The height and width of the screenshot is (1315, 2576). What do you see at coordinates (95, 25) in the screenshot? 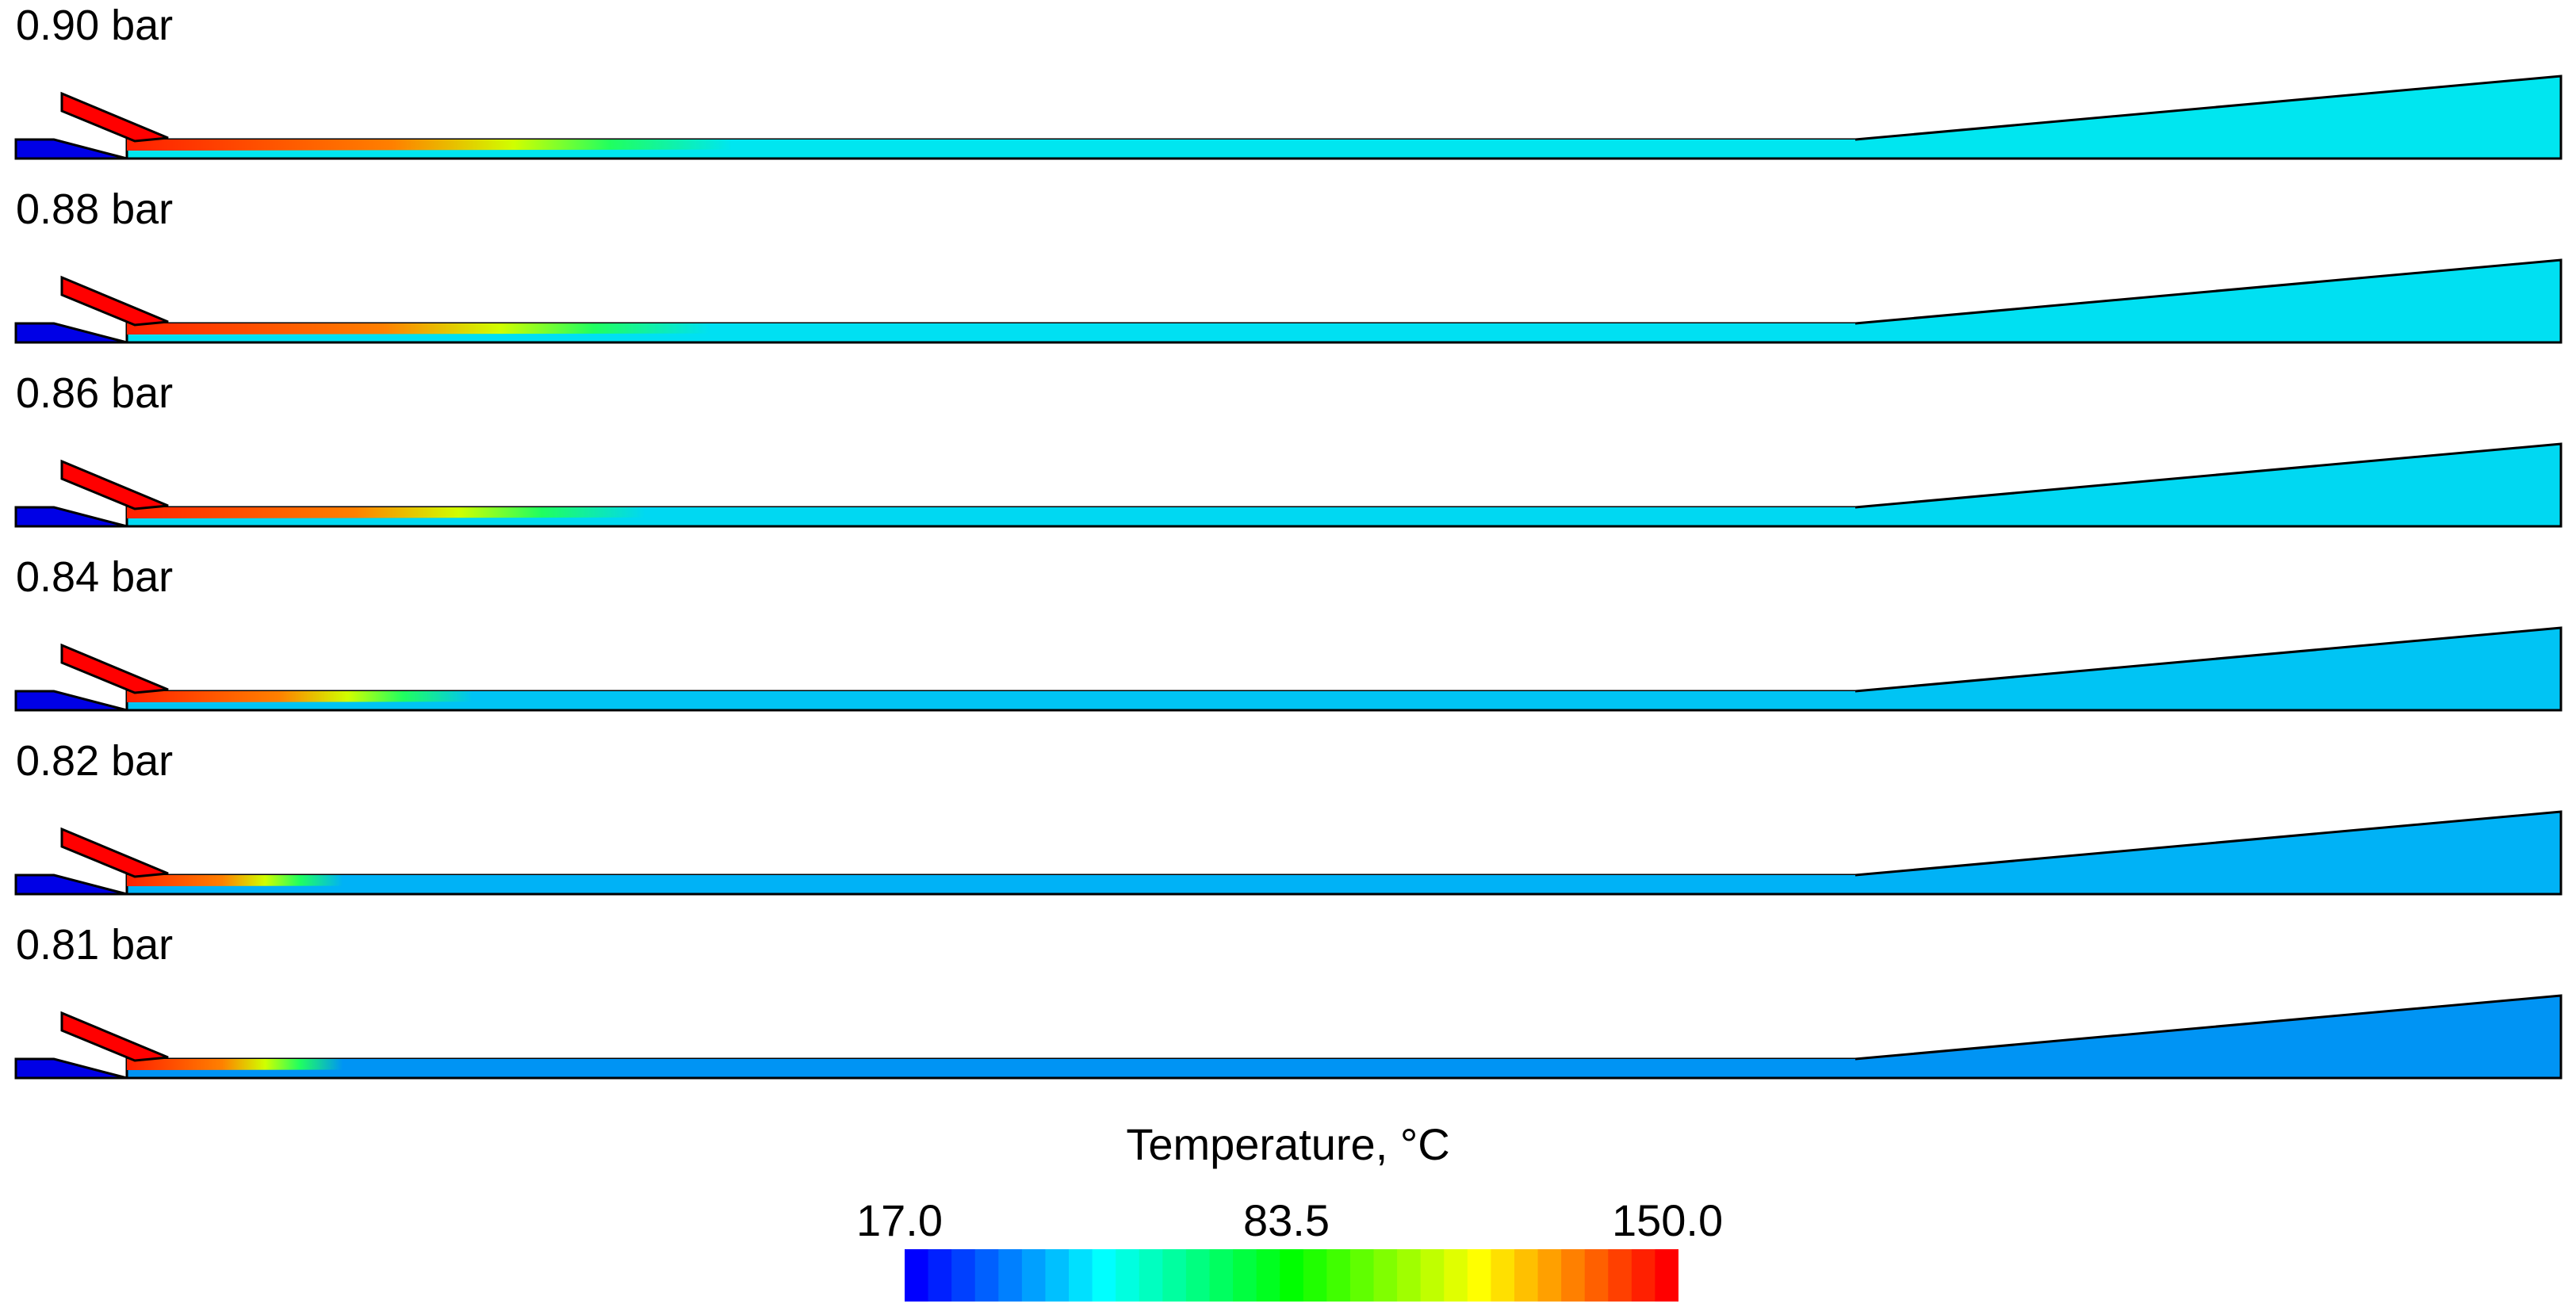
I see `pressure-label: 0.90 bar` at bounding box center [95, 25].